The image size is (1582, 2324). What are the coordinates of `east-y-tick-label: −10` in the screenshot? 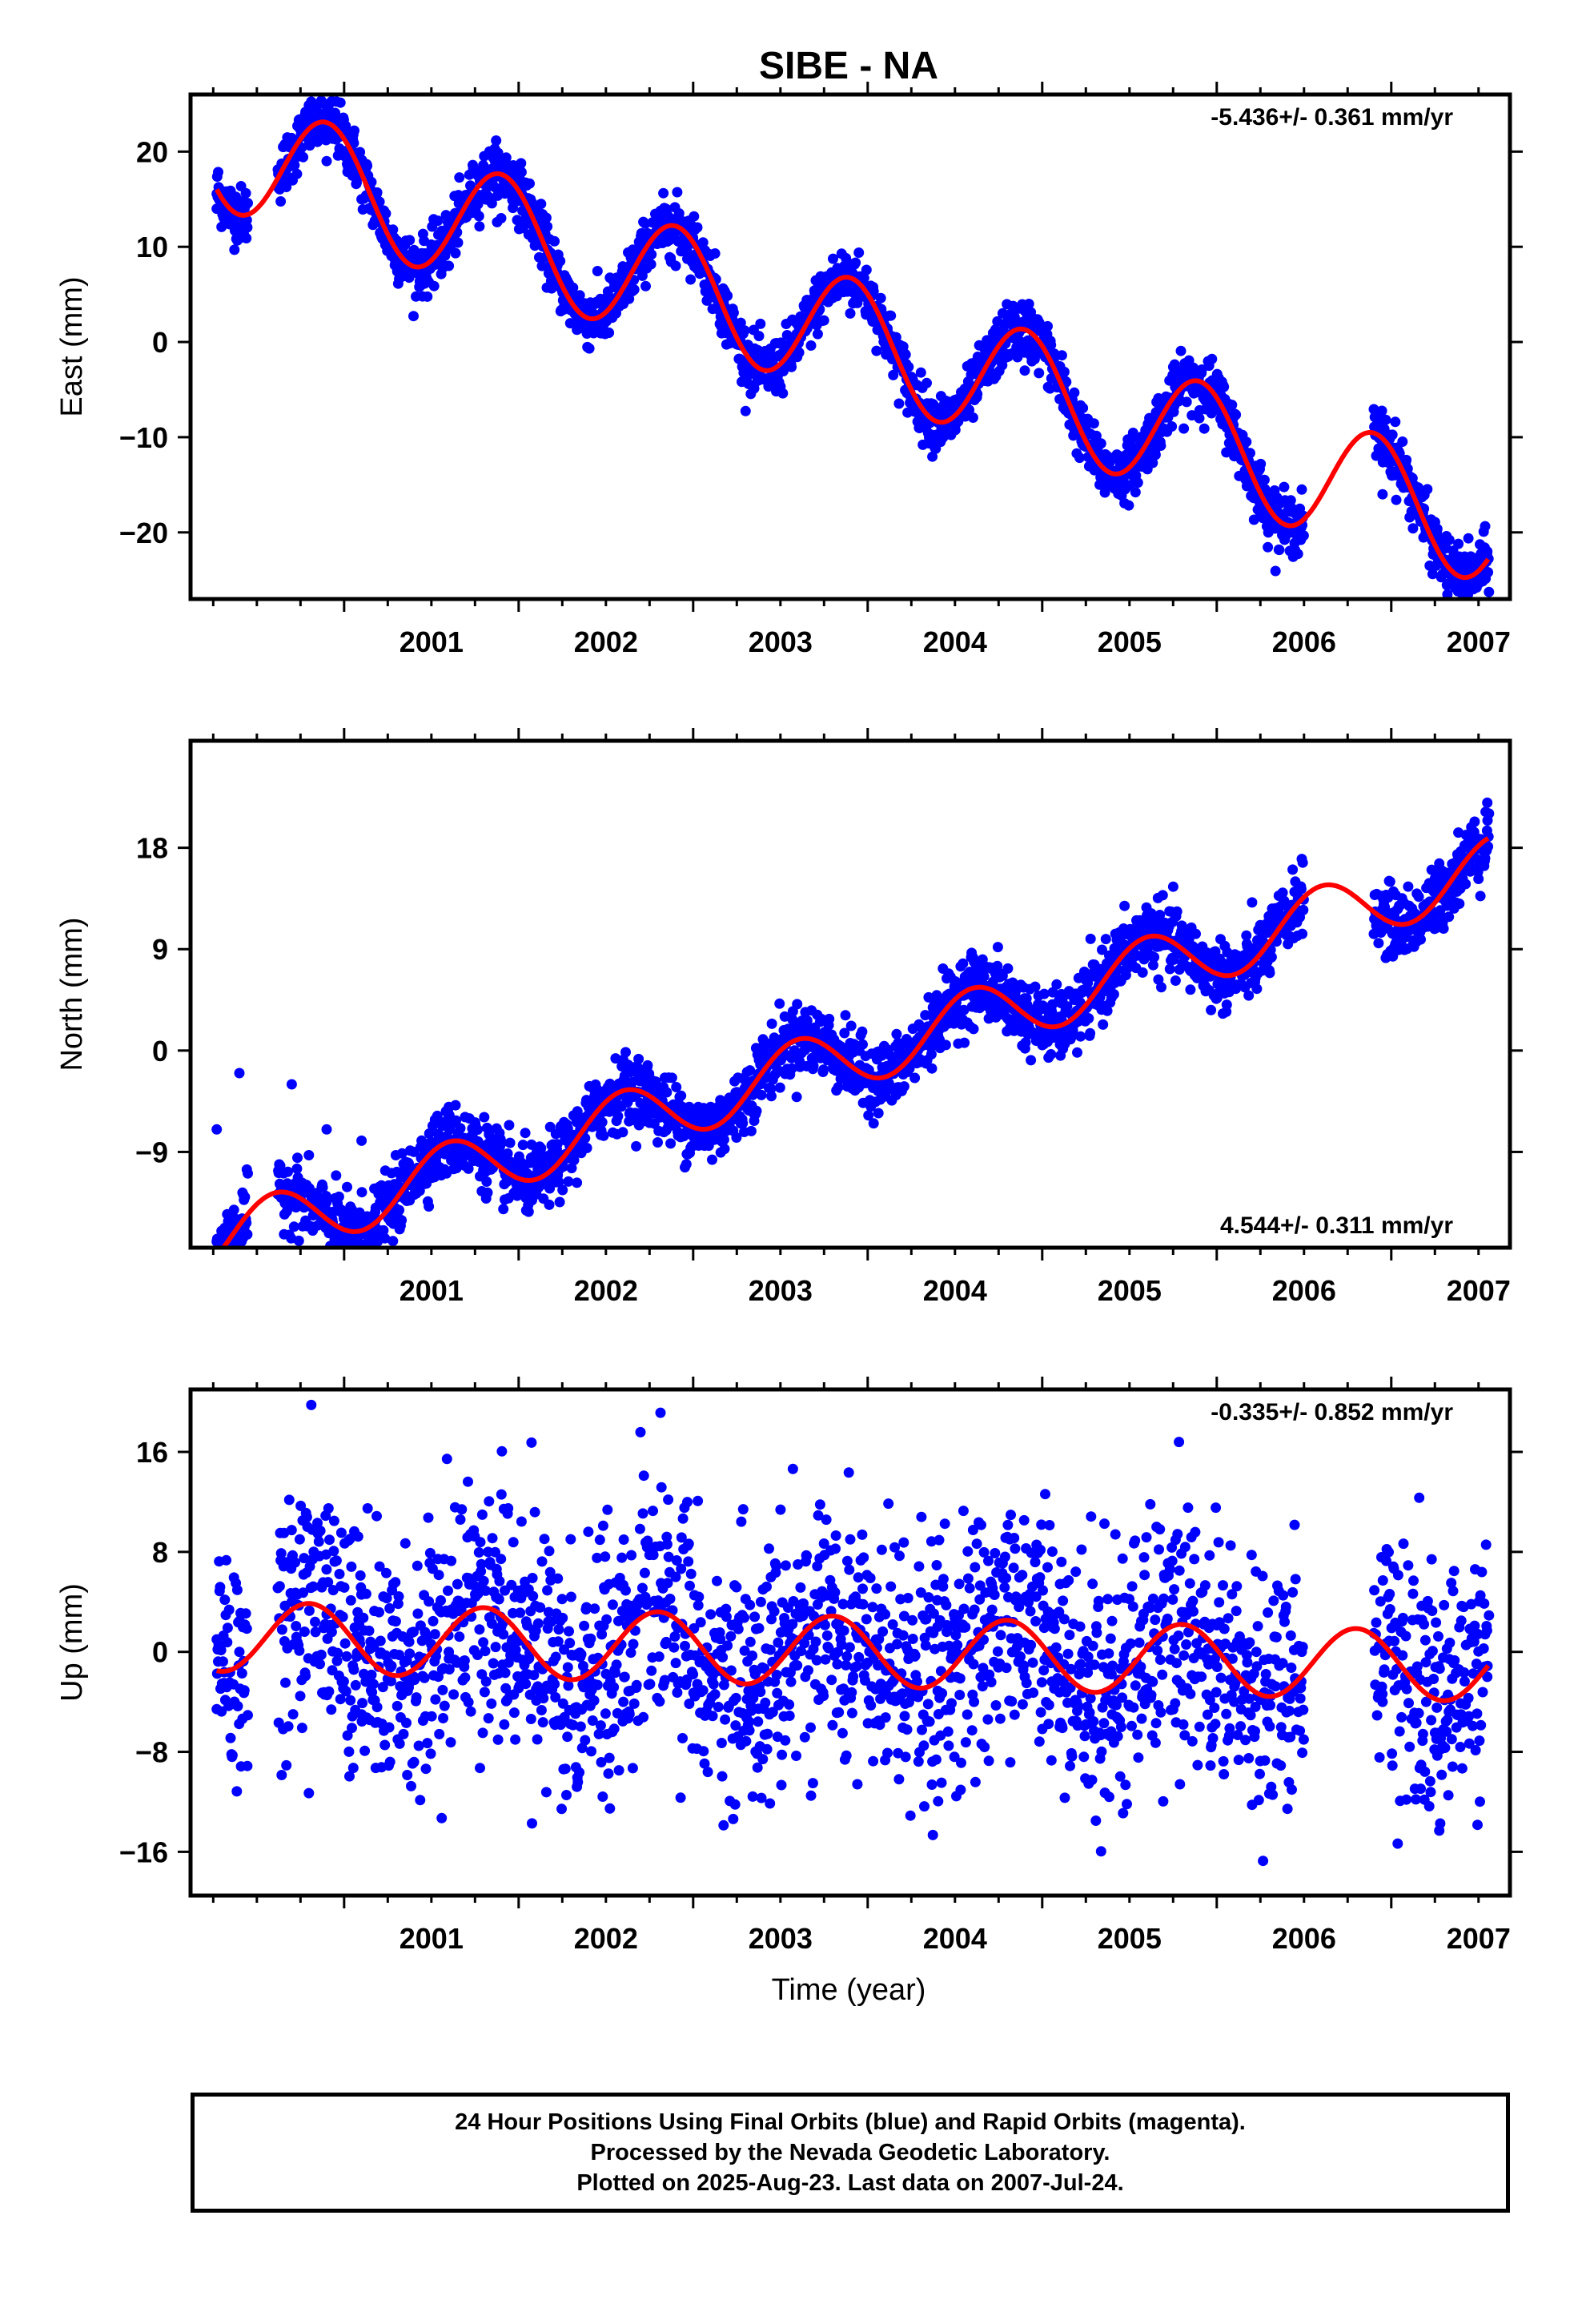 It's located at (144, 437).